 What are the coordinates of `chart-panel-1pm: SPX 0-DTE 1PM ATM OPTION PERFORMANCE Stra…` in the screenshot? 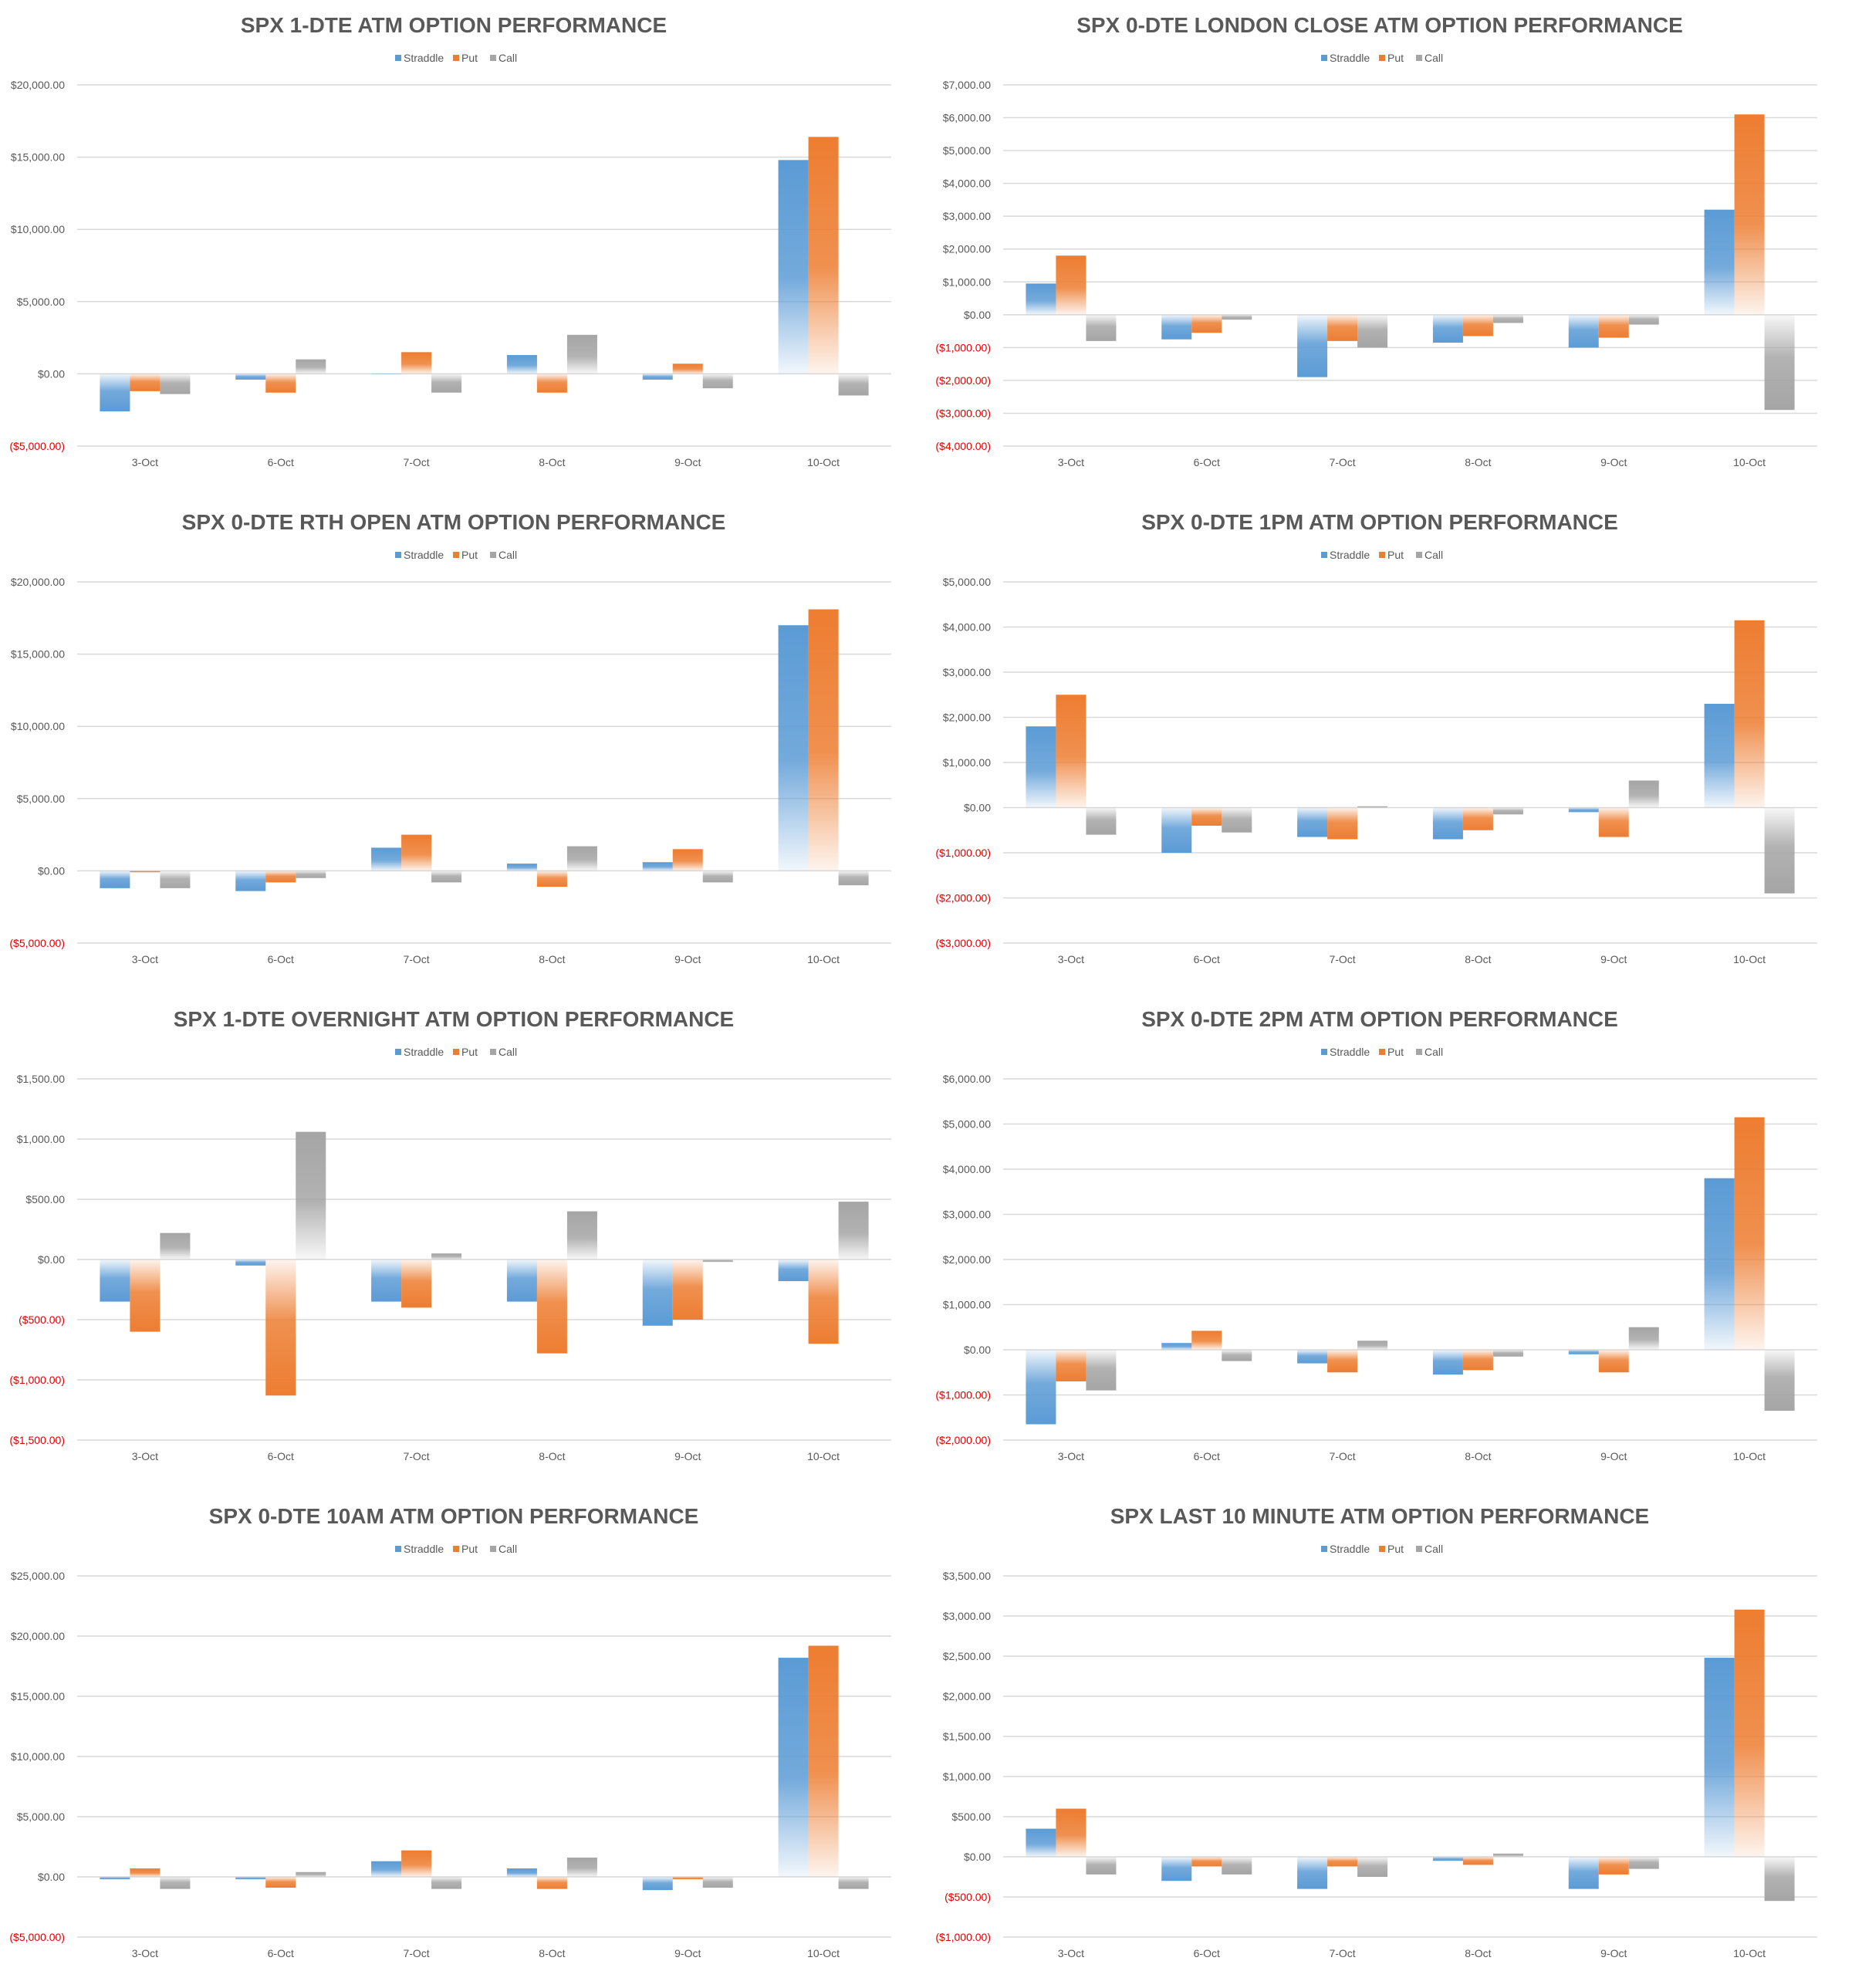 It's located at (1389, 745).